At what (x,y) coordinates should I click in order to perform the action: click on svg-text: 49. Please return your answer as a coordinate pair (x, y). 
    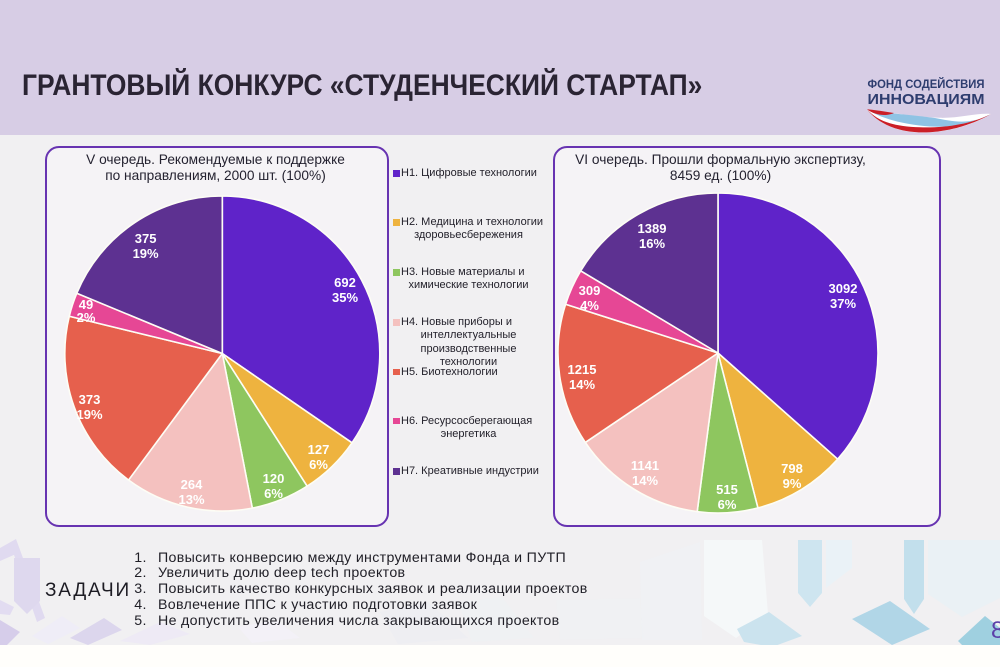
    Looking at the image, I should click on (86, 304).